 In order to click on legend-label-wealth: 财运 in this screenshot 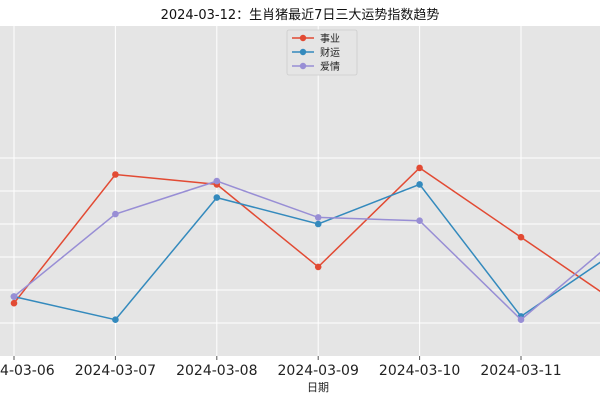, I will do `click(330, 52)`.